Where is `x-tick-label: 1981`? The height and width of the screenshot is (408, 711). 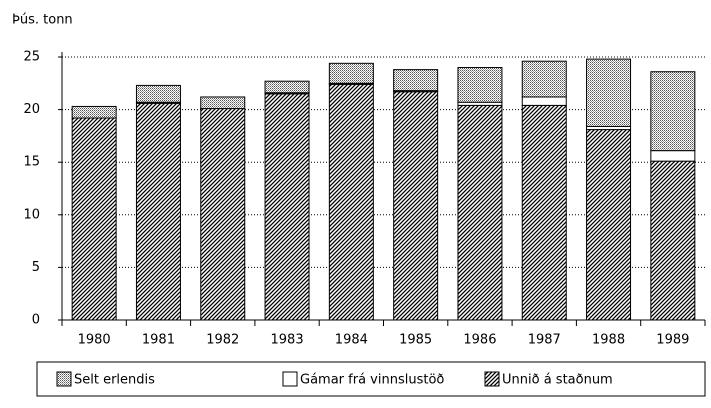 x-tick-label: 1981 is located at coordinates (158, 340).